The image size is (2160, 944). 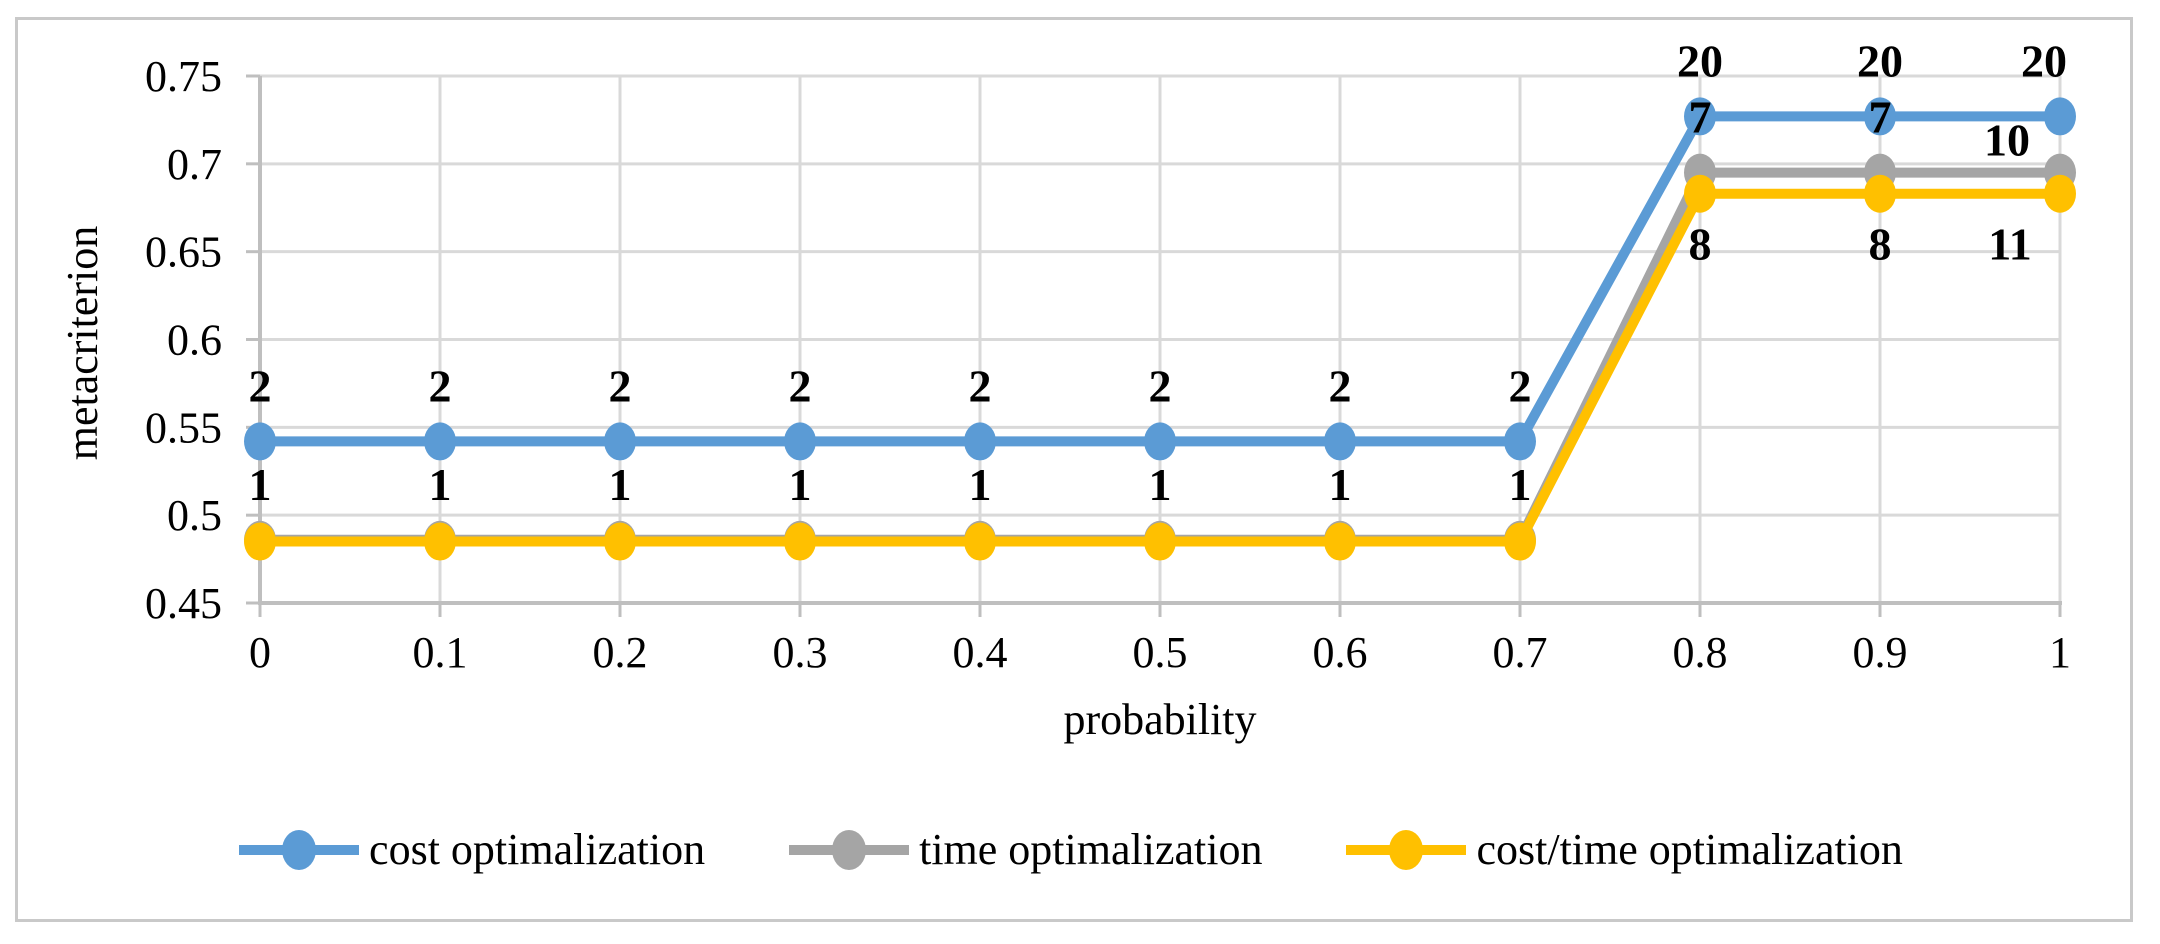 I want to click on legend-label: cost/time optimalization, so click(x=1689, y=849).